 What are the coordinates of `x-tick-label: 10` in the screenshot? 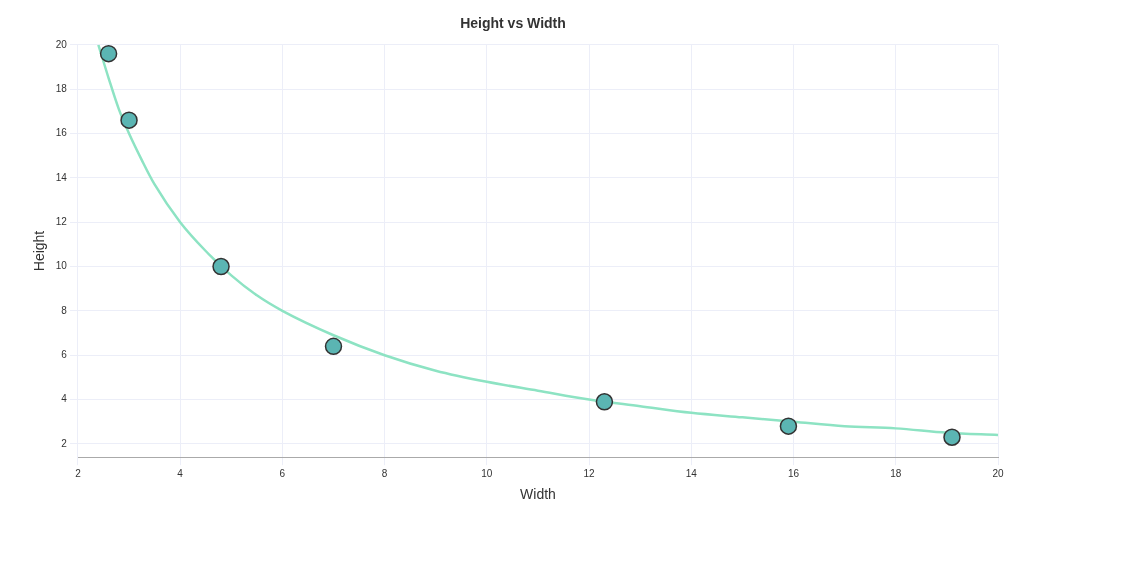 It's located at (487, 473).